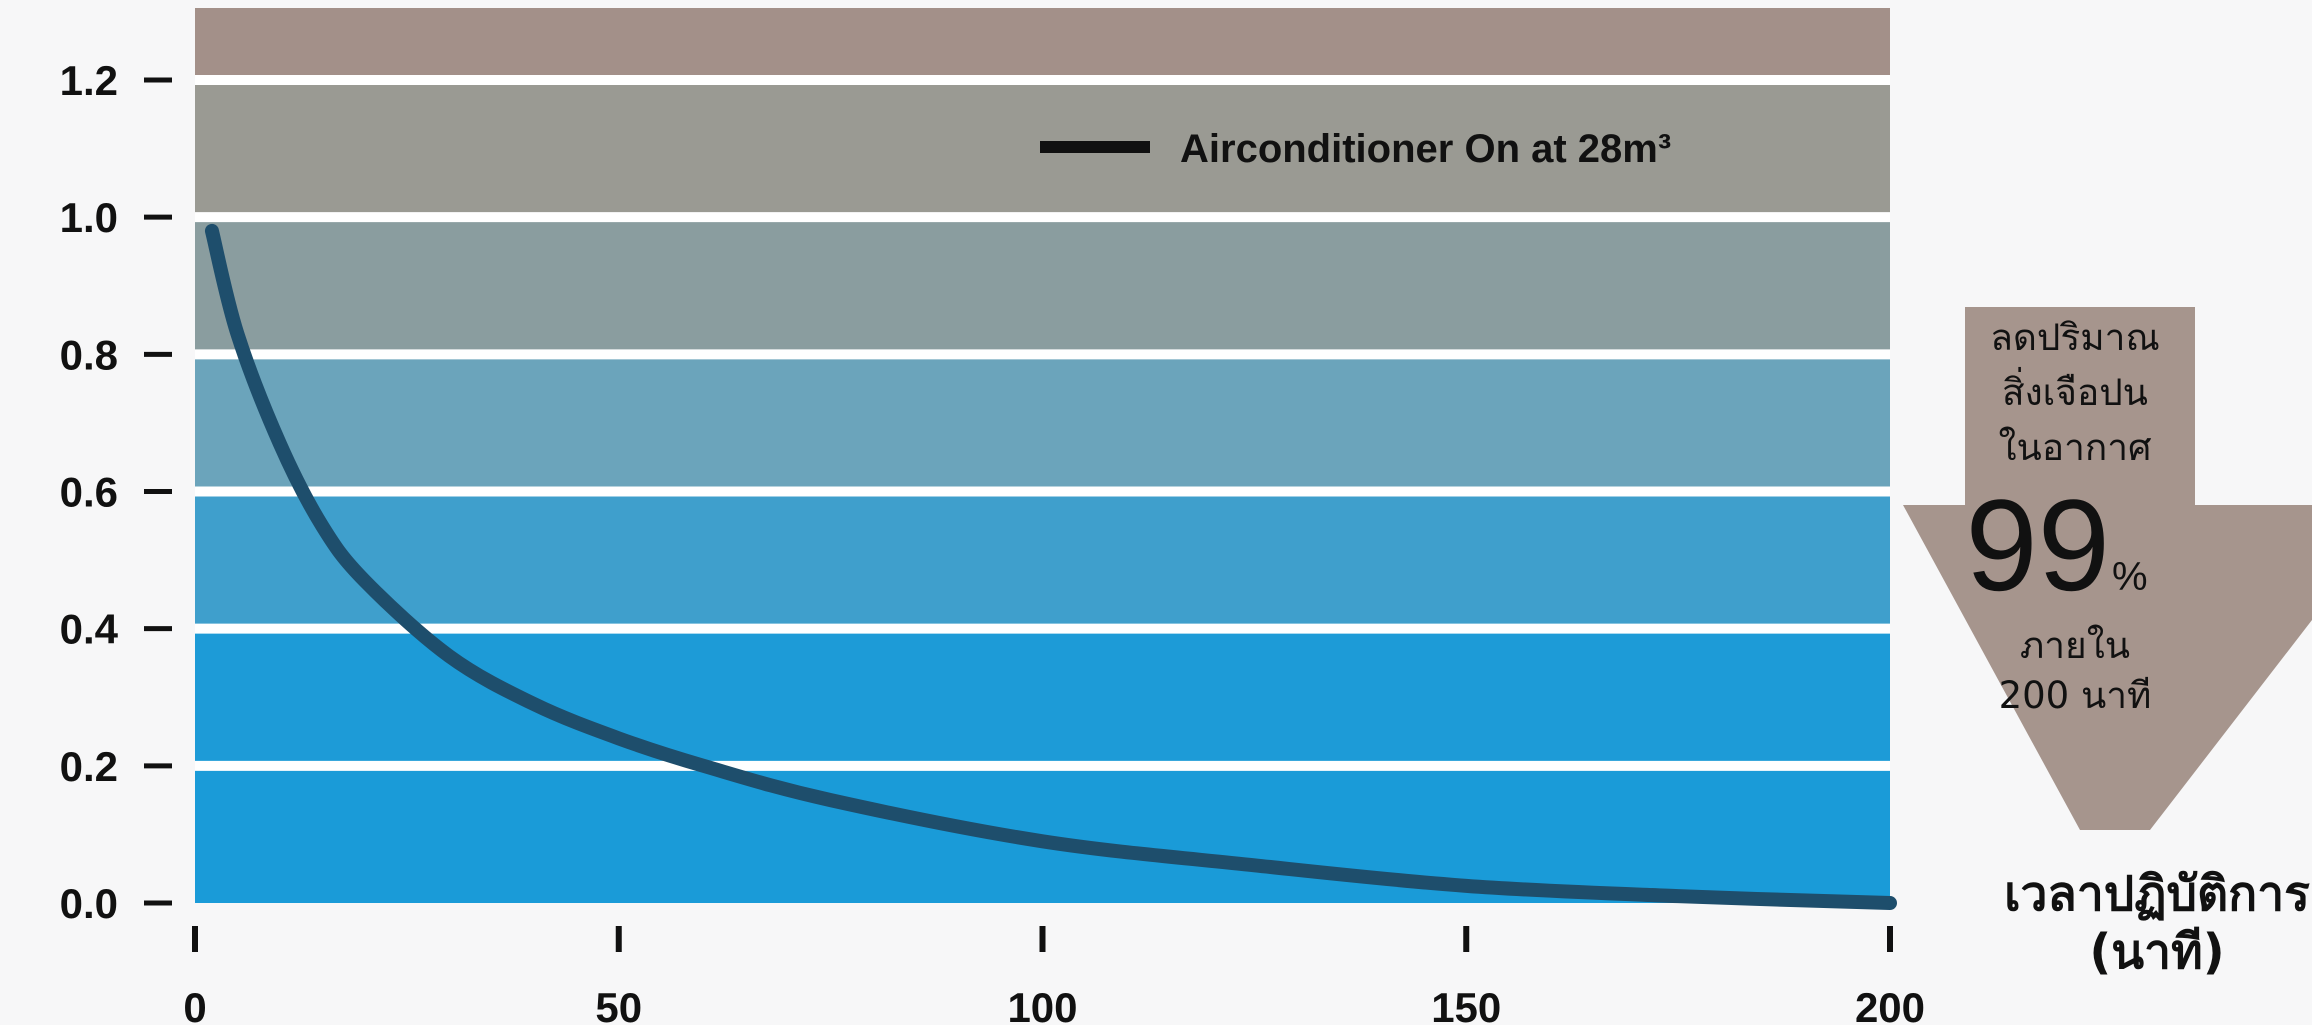  What do you see at coordinates (1466, 1004) in the screenshot?
I see `x-tick-label-3: 150` at bounding box center [1466, 1004].